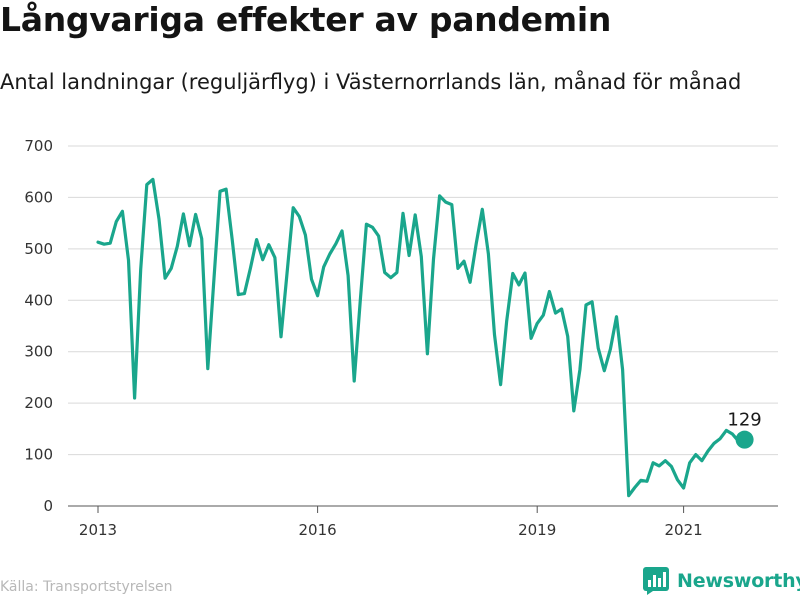 This screenshot has width=800, height=600. What do you see at coordinates (38, 146) in the screenshot?
I see `y-tick-label: 700` at bounding box center [38, 146].